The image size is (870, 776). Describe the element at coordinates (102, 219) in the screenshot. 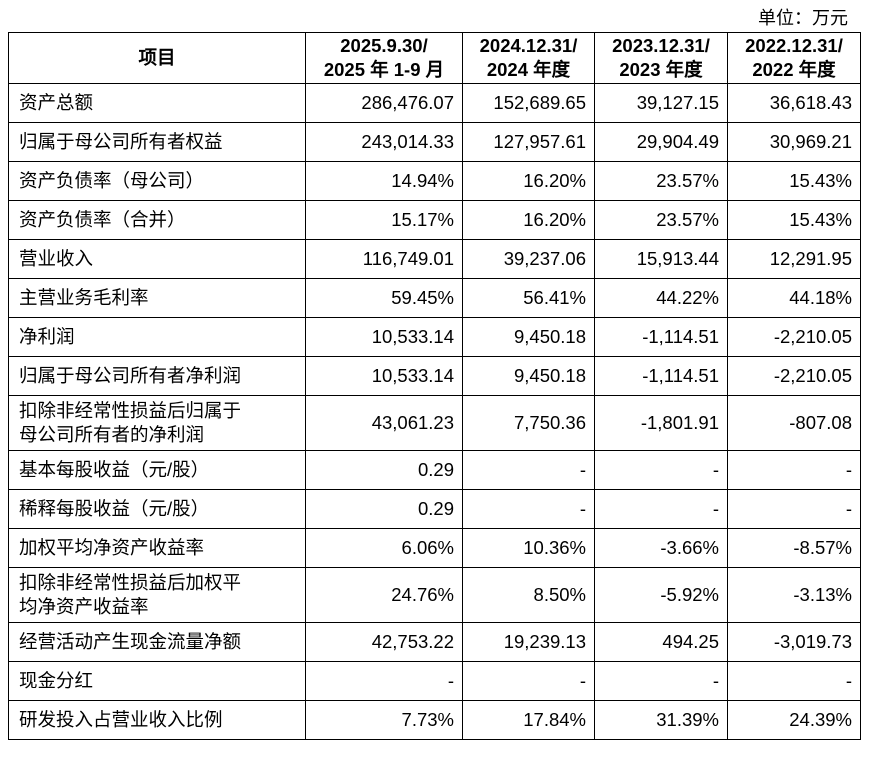

I see `cell-line: 资产负债率（合并）` at that location.